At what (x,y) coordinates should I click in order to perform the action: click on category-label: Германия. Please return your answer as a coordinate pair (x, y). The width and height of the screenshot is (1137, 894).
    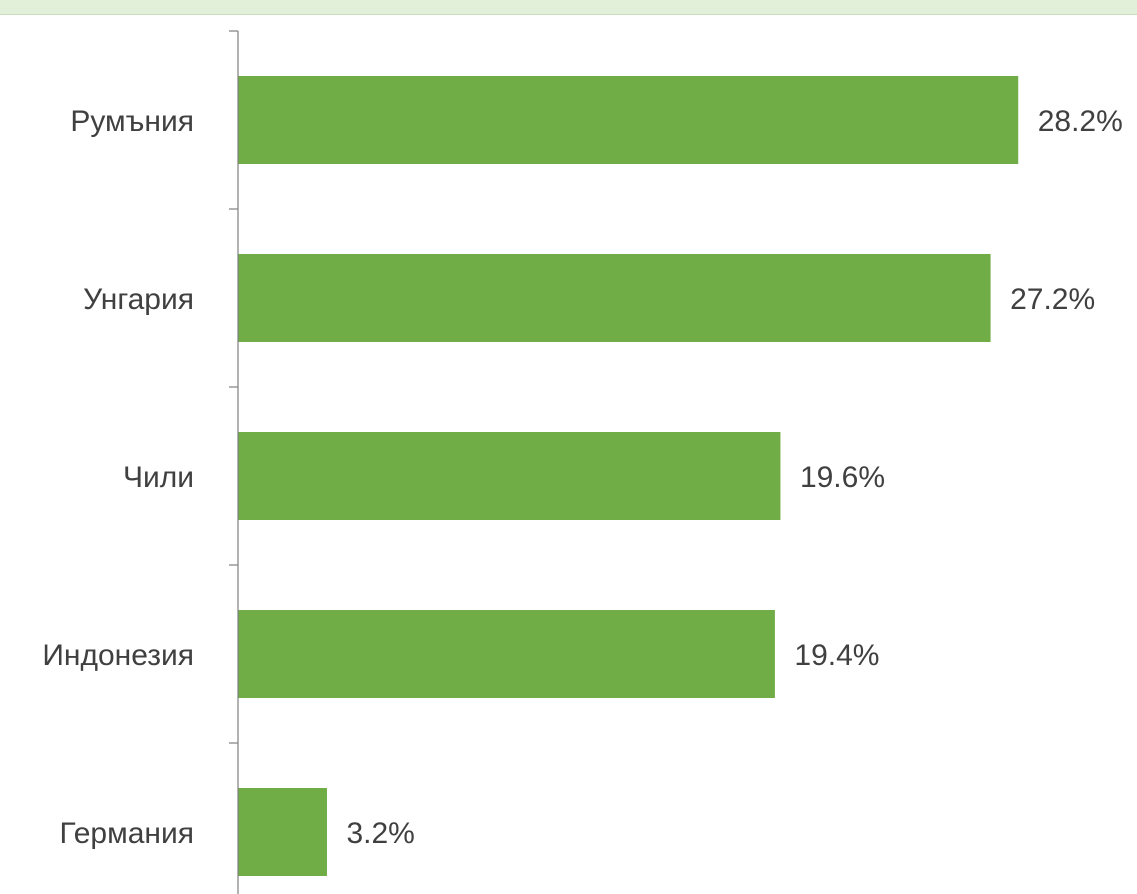
    Looking at the image, I should click on (127, 833).